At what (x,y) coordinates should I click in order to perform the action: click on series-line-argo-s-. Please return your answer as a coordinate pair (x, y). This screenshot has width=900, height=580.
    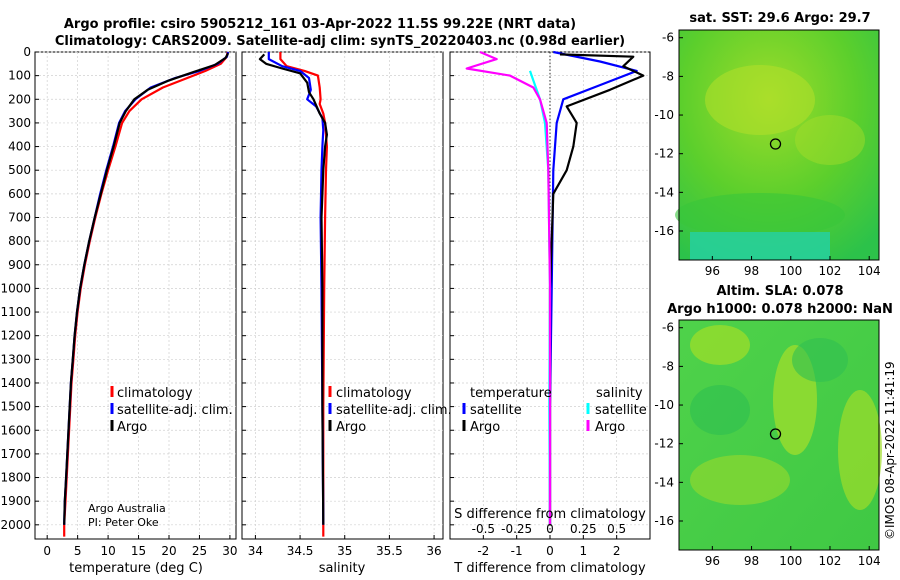
    Looking at the image, I should click on (508, 287).